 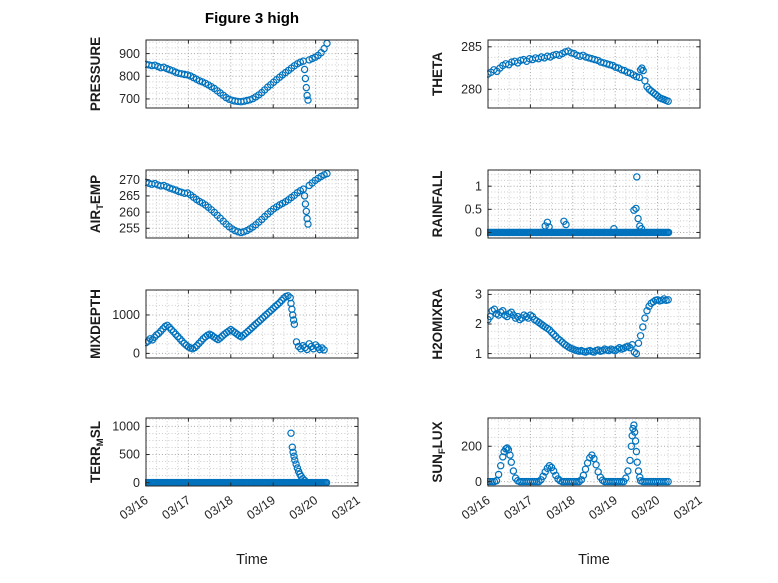 I want to click on y-tick-labels: 00.51, so click(x=473, y=209).